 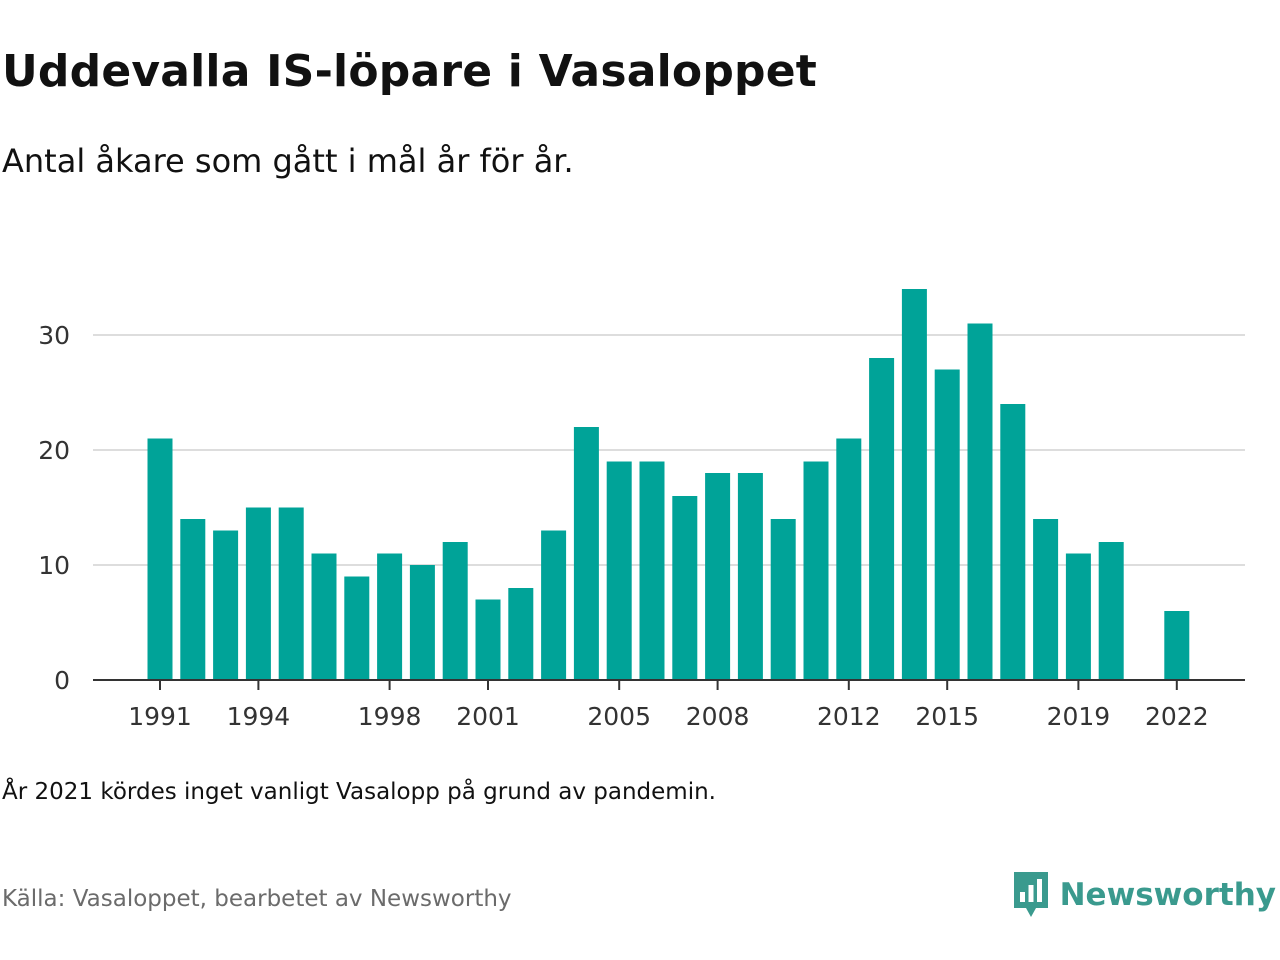 What do you see at coordinates (816, 570) in the screenshot?
I see `bar-2011` at bounding box center [816, 570].